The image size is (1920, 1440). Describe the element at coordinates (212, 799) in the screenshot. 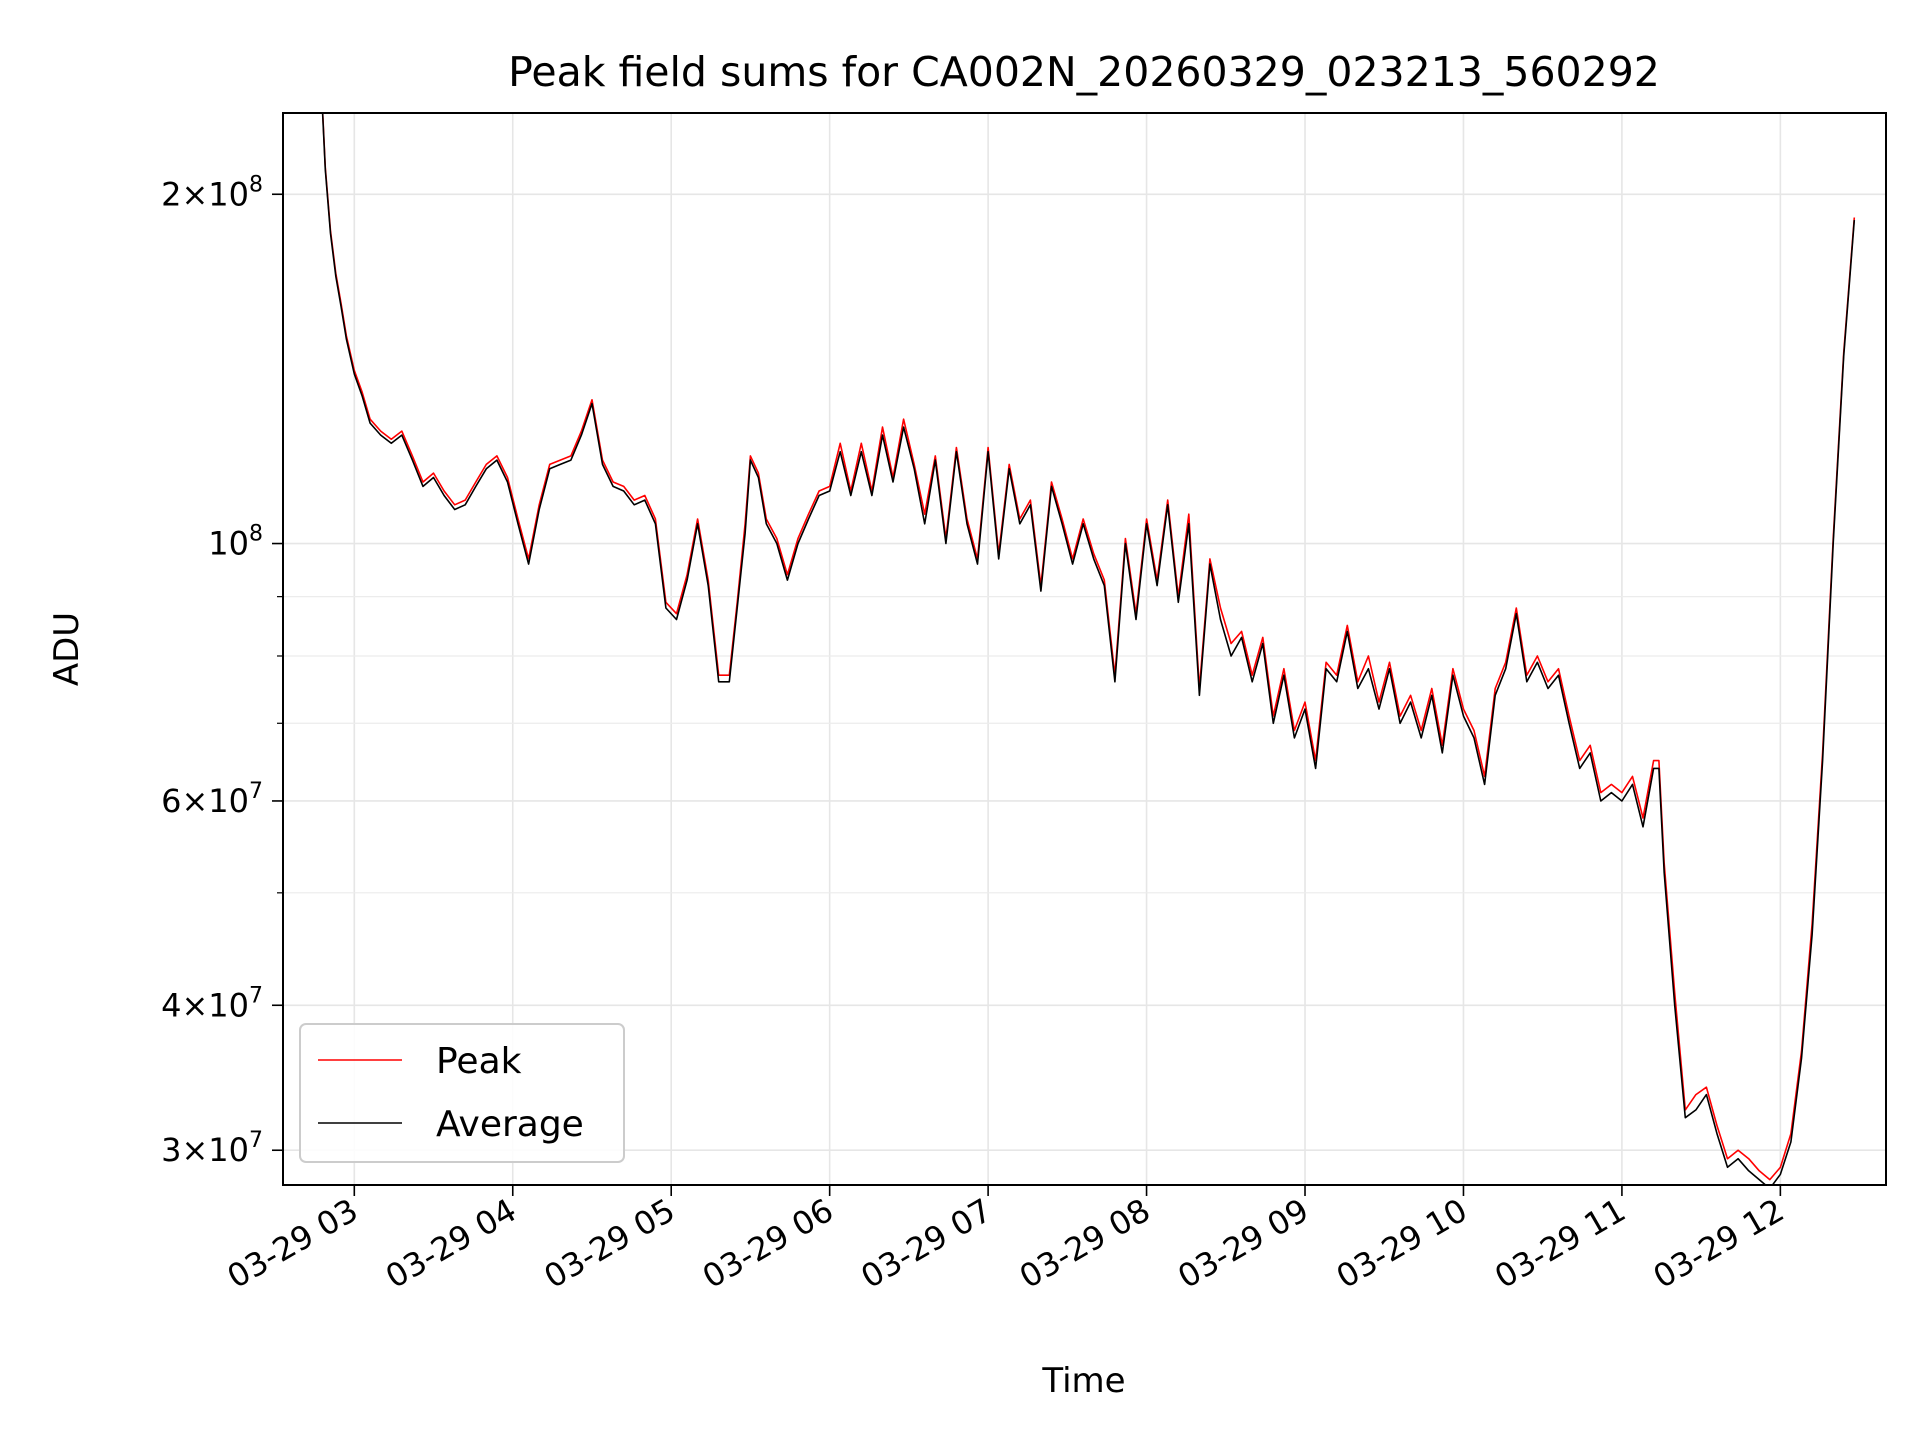

I see `y-tick-label: 6×107` at that location.